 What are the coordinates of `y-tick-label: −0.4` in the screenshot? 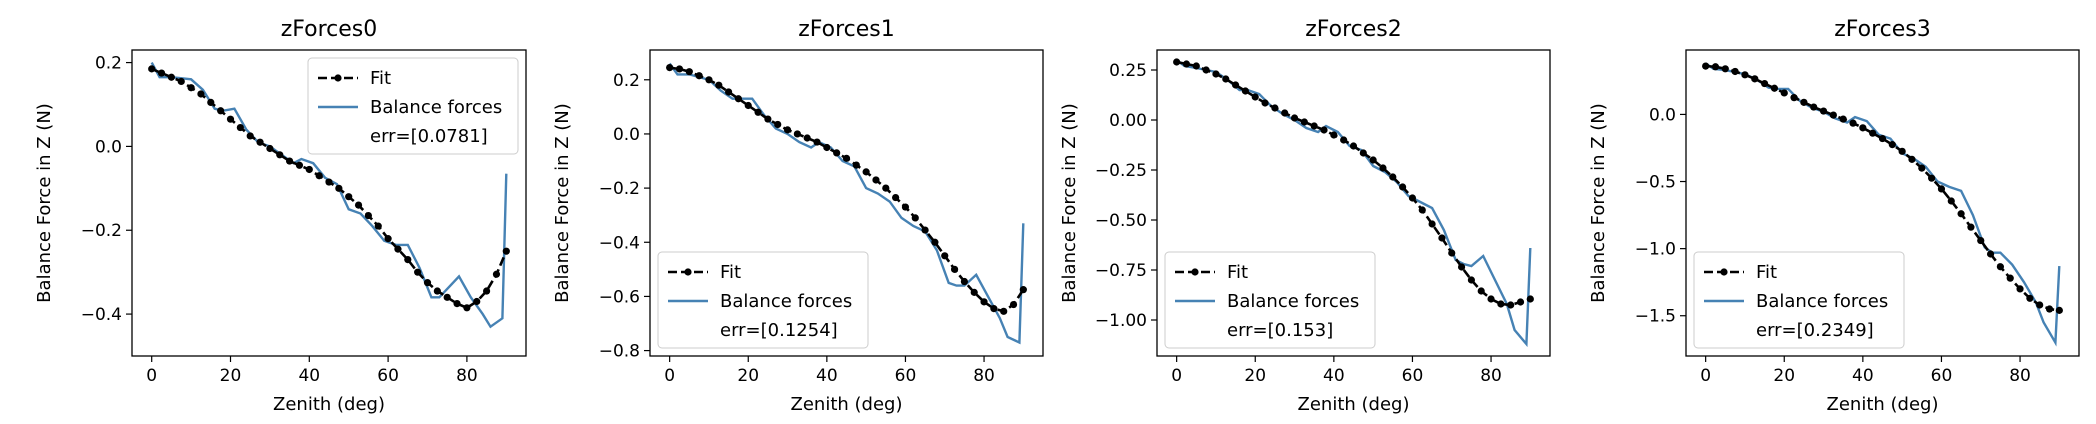 It's located at (619, 243).